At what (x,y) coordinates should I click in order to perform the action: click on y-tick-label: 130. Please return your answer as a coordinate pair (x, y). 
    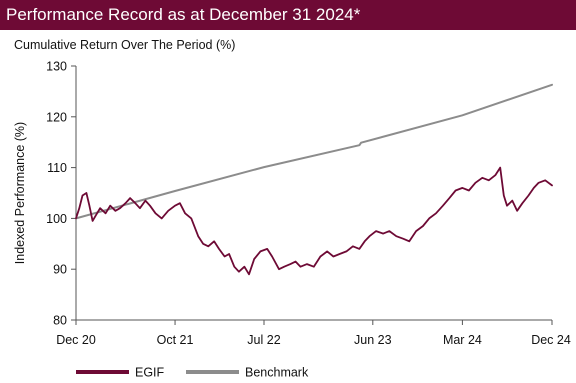
    Looking at the image, I should click on (56, 67).